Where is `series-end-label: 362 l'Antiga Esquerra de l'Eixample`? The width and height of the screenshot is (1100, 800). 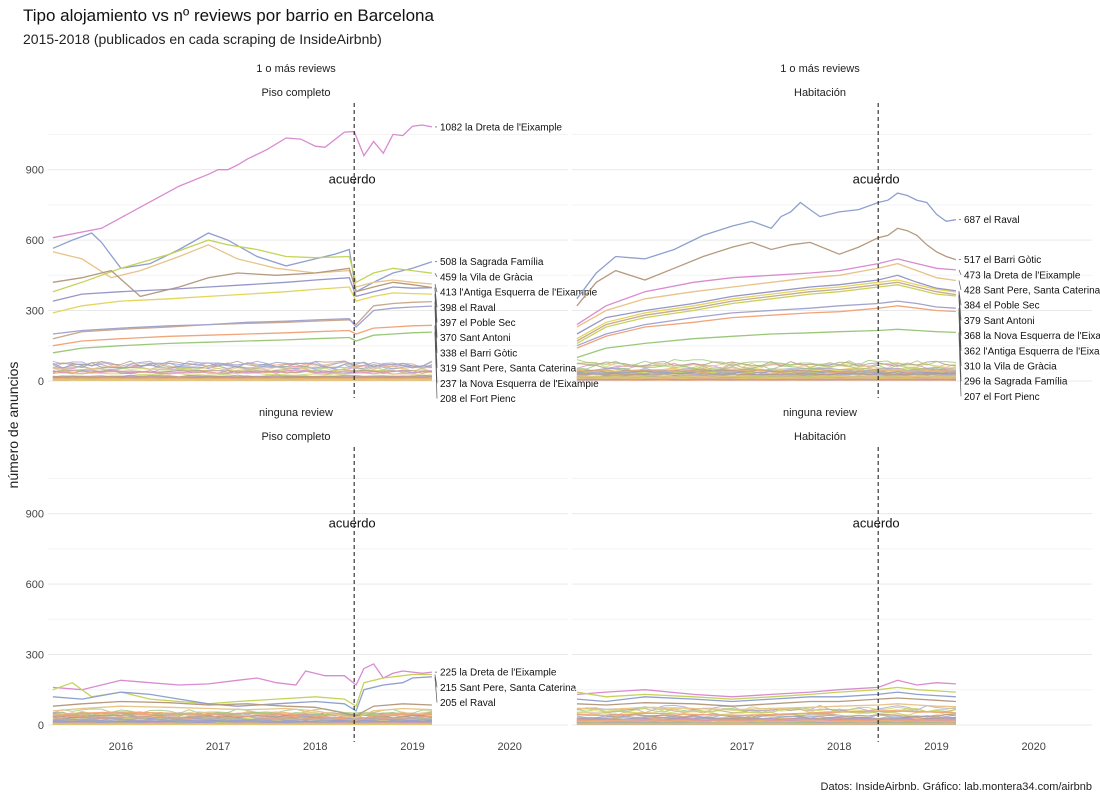
series-end-label: 362 l'Antiga Esquerra de l'Eixample is located at coordinates (1032, 351).